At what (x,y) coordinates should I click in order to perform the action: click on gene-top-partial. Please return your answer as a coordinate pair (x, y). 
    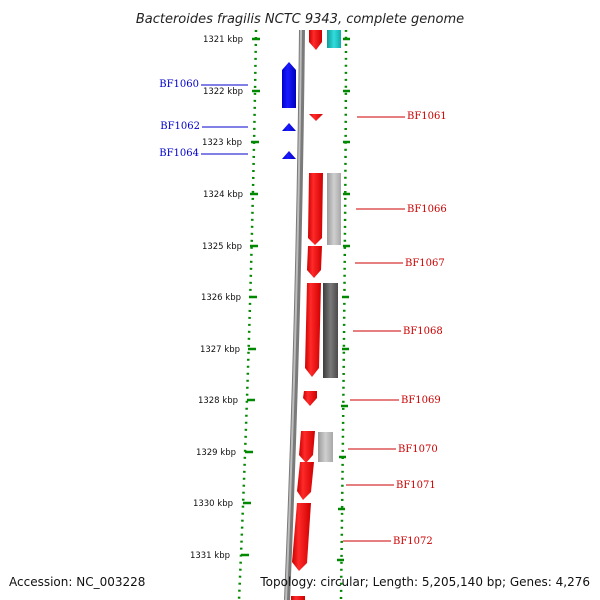
    Looking at the image, I should click on (315, 40).